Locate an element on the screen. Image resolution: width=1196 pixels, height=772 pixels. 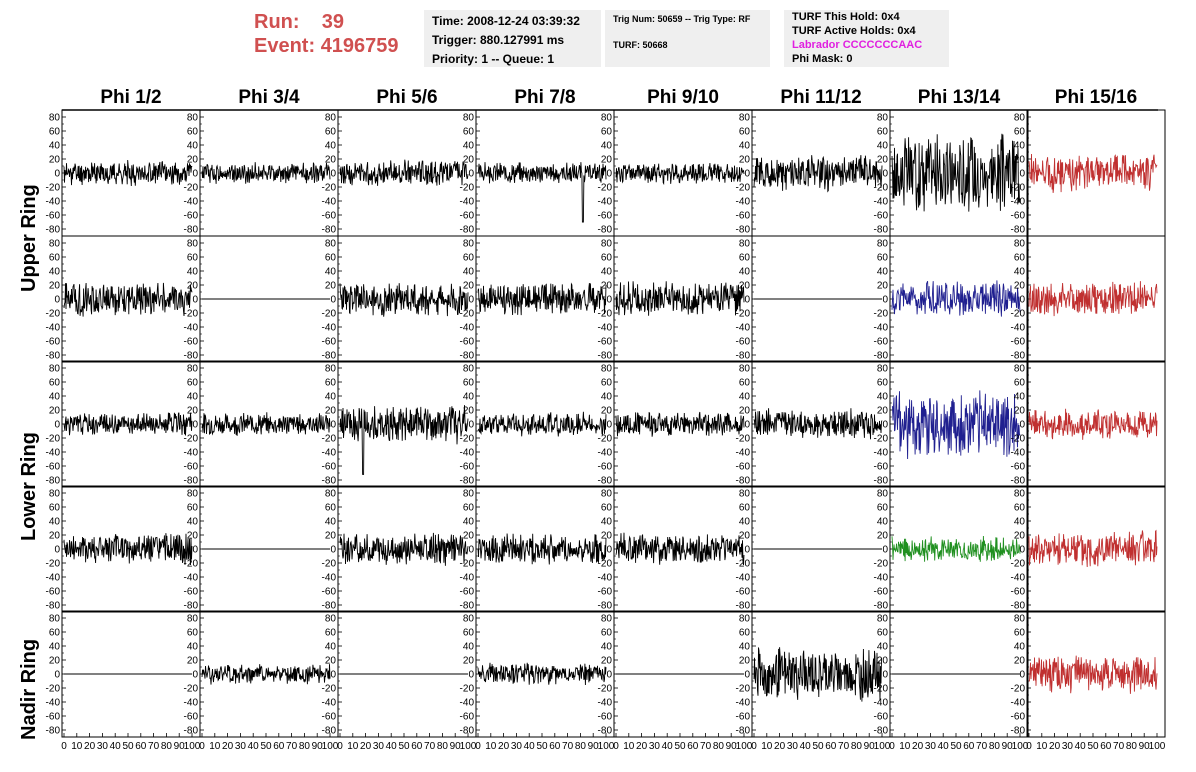
panel-r4-c8: 80 60 40 20 0 -20 -40 -60 -80 is located at coordinates (1088, 549).